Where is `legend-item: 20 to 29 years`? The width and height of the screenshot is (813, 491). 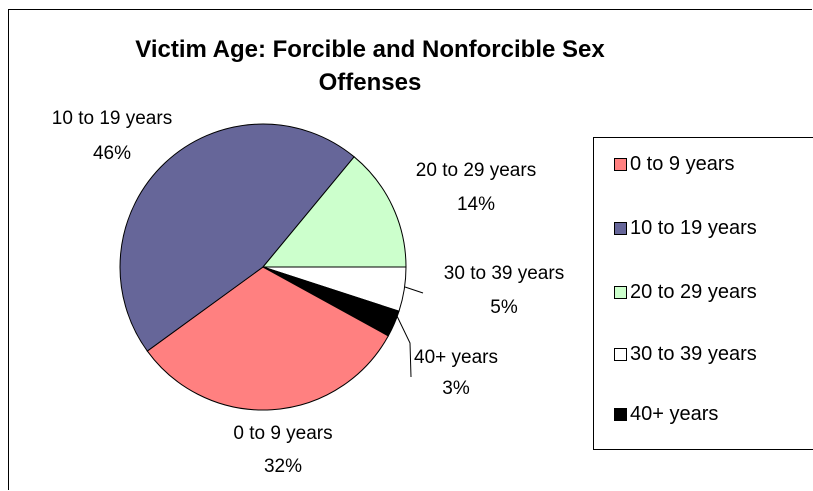
legend-item: 20 to 29 years is located at coordinates (685, 292).